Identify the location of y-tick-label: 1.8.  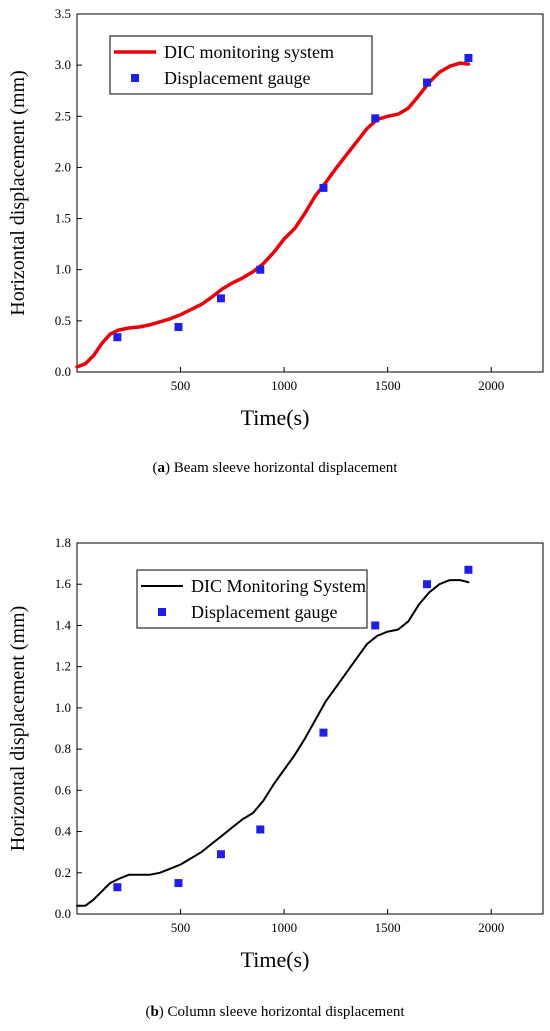
(63, 542).